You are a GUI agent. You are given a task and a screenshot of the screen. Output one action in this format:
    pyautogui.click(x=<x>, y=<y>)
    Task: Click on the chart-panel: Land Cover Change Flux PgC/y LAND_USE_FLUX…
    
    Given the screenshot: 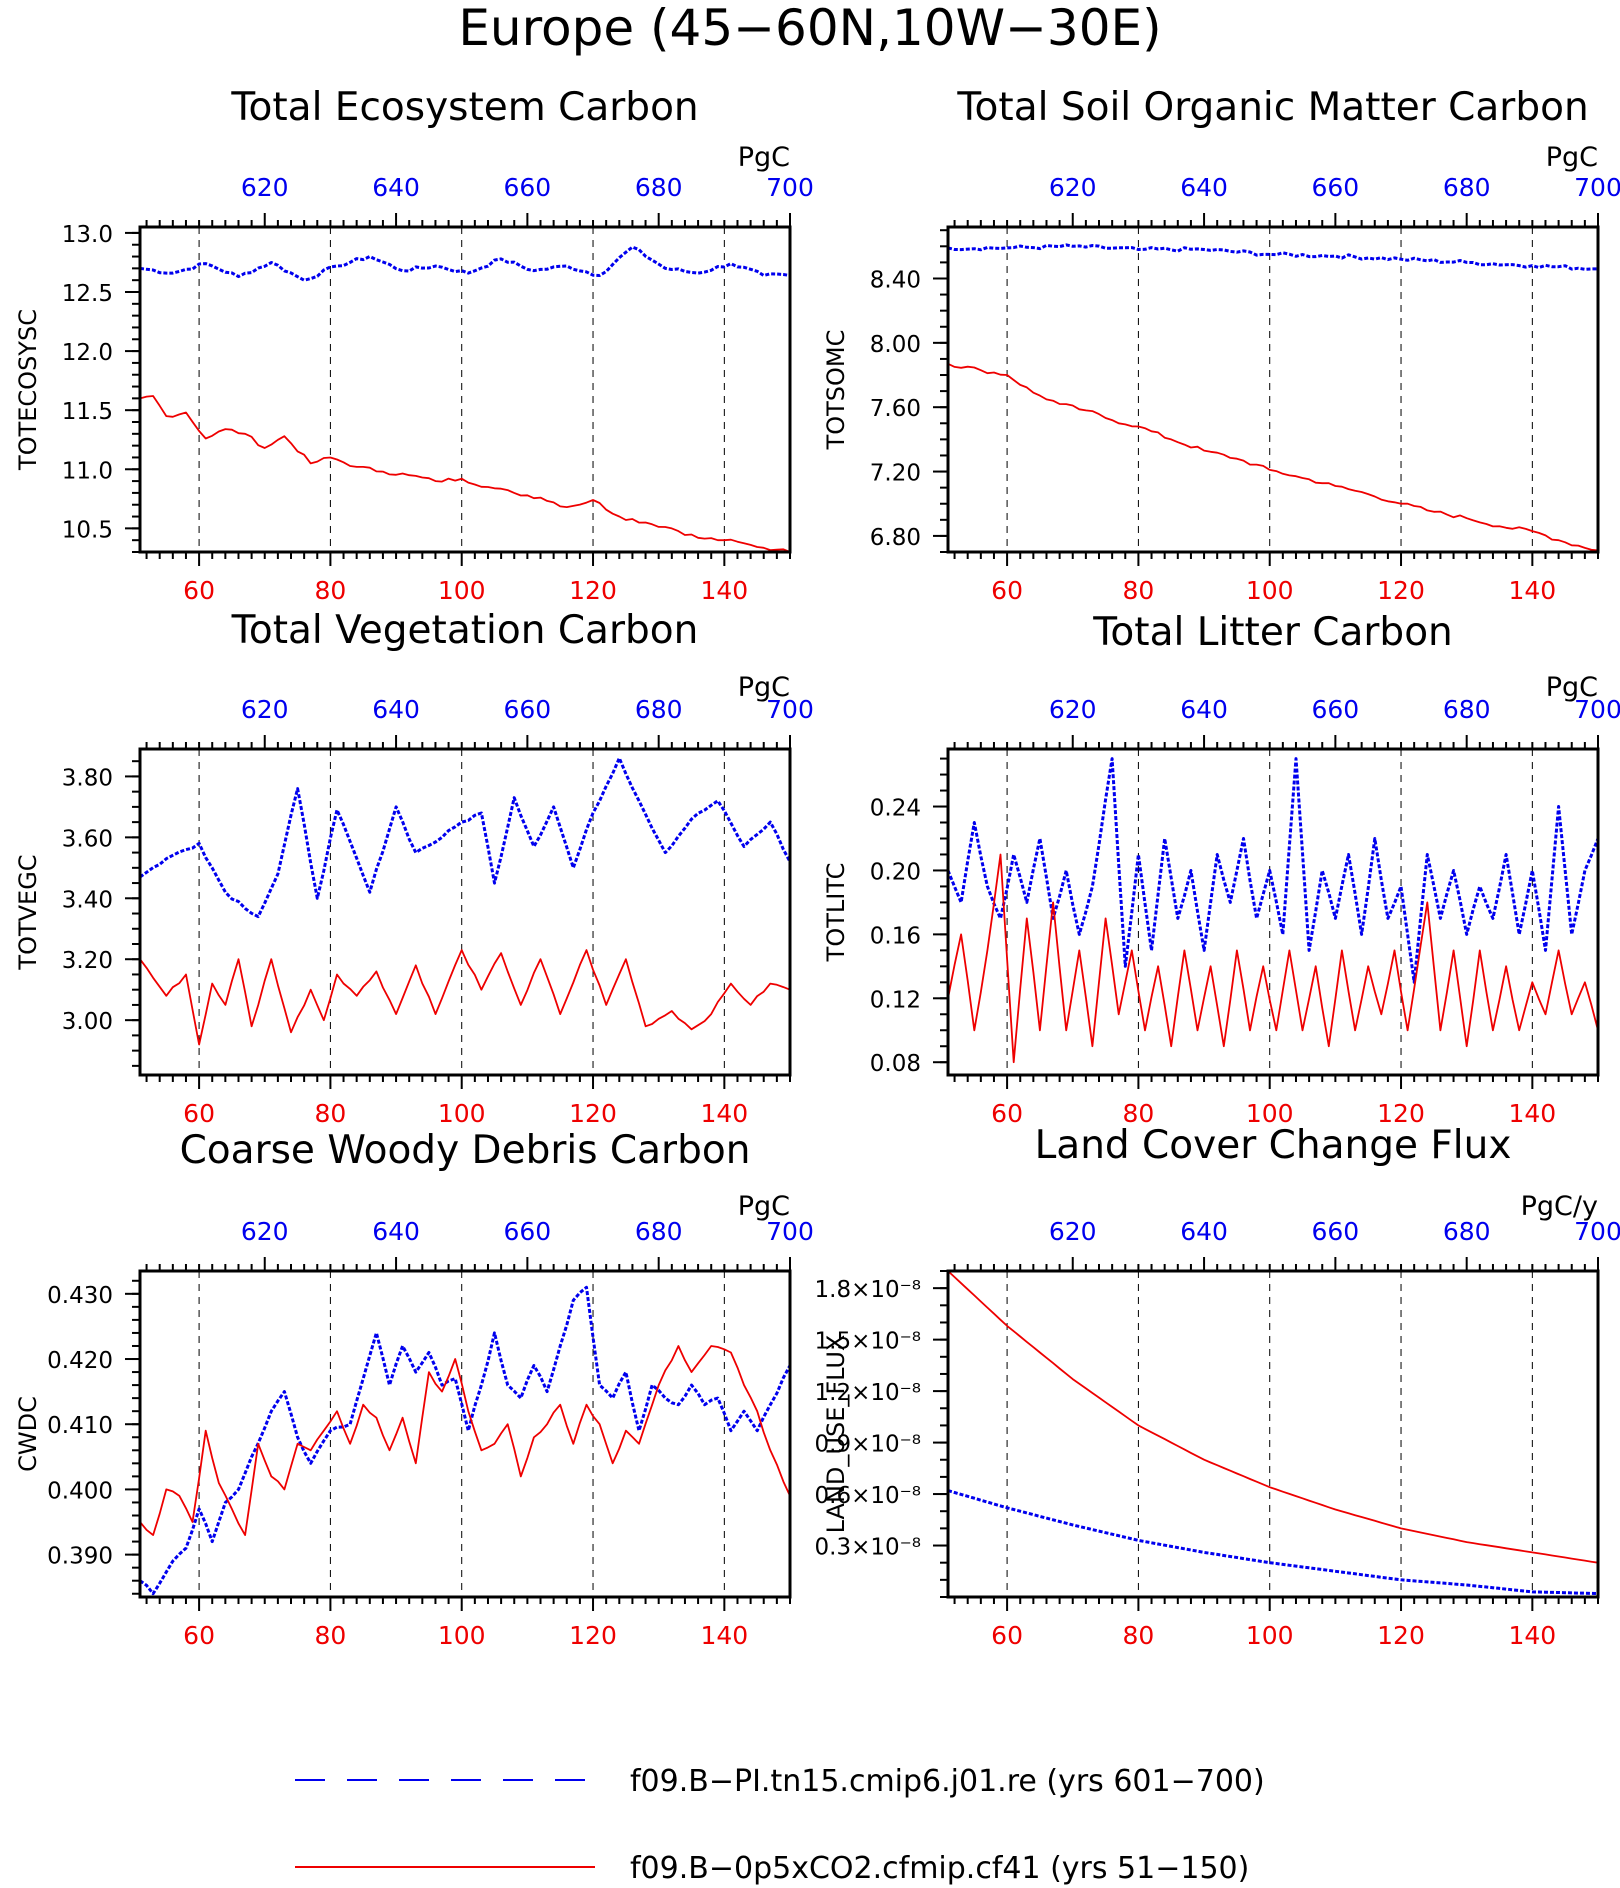 What is the action you would take?
    pyautogui.click(x=1217, y=1386)
    